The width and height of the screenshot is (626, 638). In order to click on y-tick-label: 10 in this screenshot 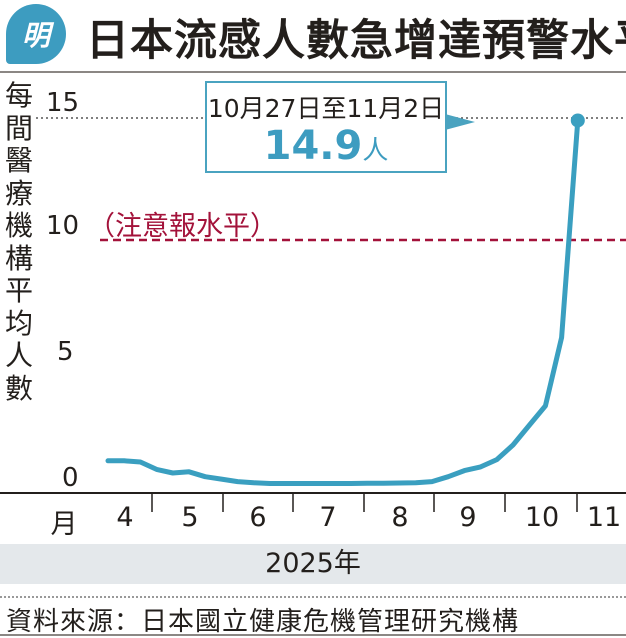, I will do `click(63, 226)`.